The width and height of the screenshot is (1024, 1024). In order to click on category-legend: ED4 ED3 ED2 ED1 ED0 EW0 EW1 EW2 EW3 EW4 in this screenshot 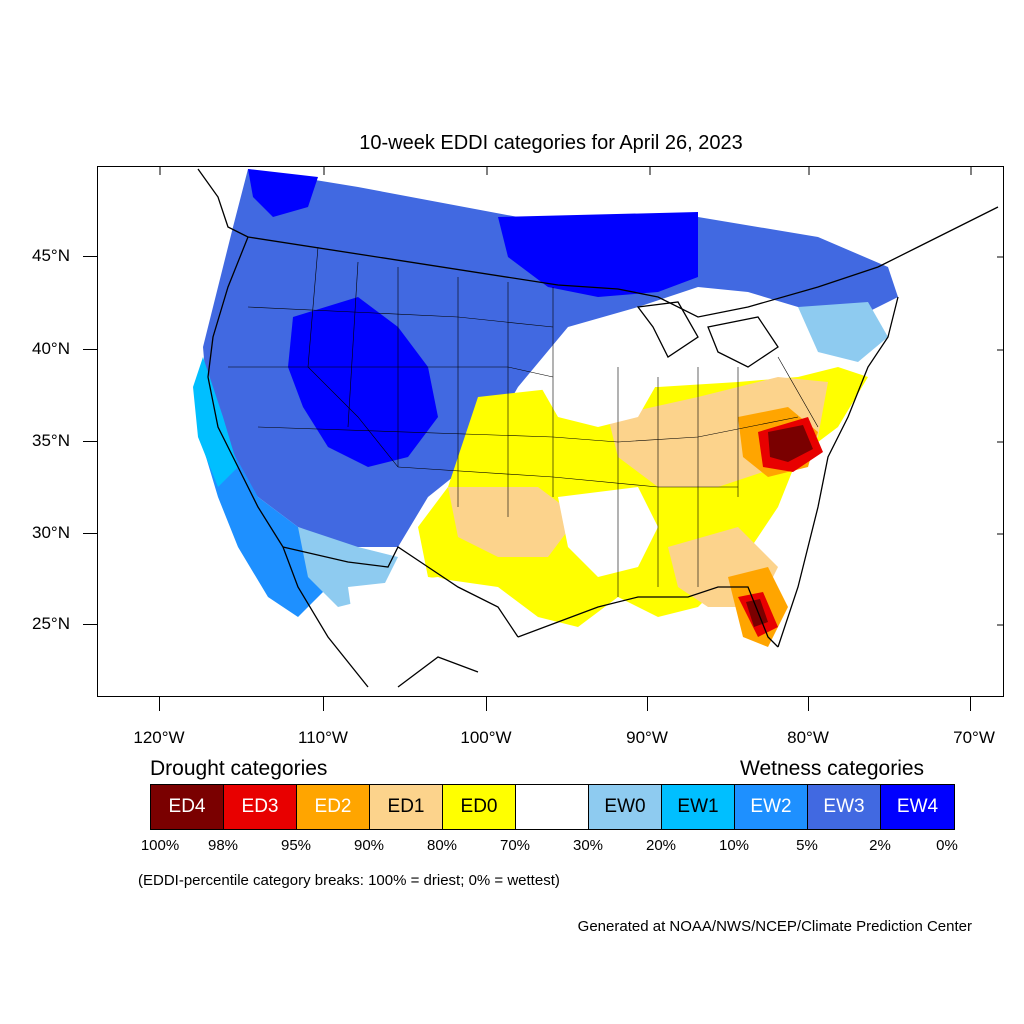, I will do `click(552, 807)`.